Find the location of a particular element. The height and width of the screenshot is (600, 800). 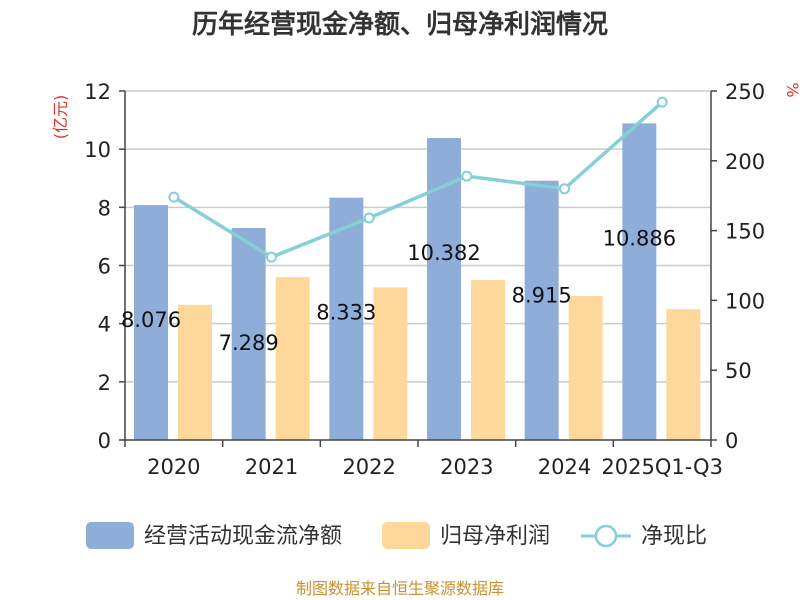

data-label-cashflow: 8.333 is located at coordinates (346, 313).